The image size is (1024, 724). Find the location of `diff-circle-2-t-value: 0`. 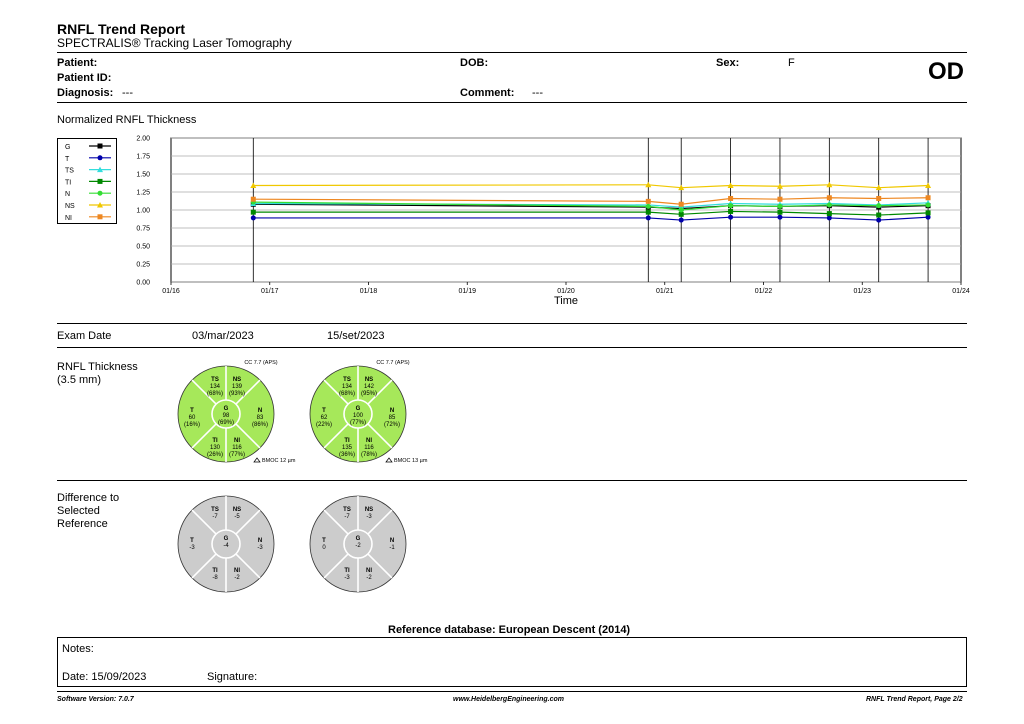

diff-circle-2-t-value: 0 is located at coordinates (324, 548).